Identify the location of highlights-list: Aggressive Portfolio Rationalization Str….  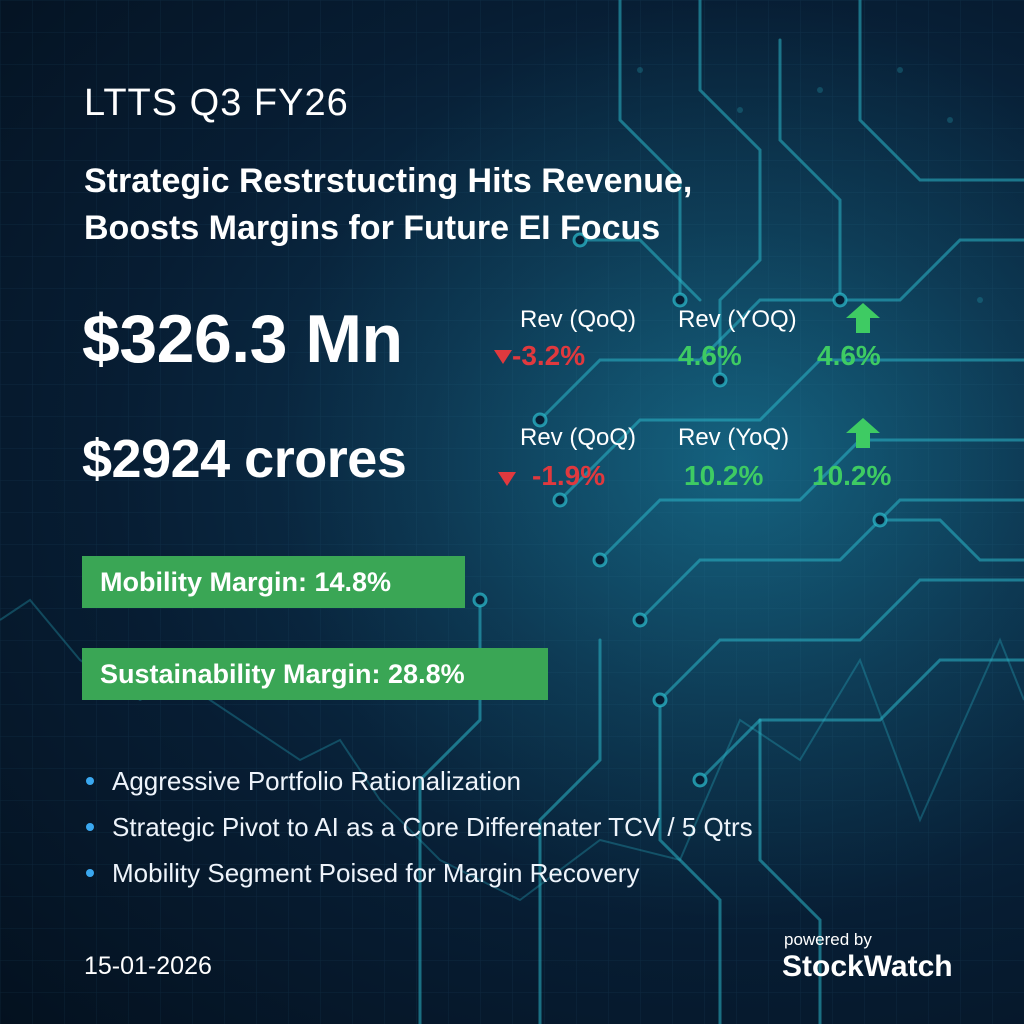
(419, 827).